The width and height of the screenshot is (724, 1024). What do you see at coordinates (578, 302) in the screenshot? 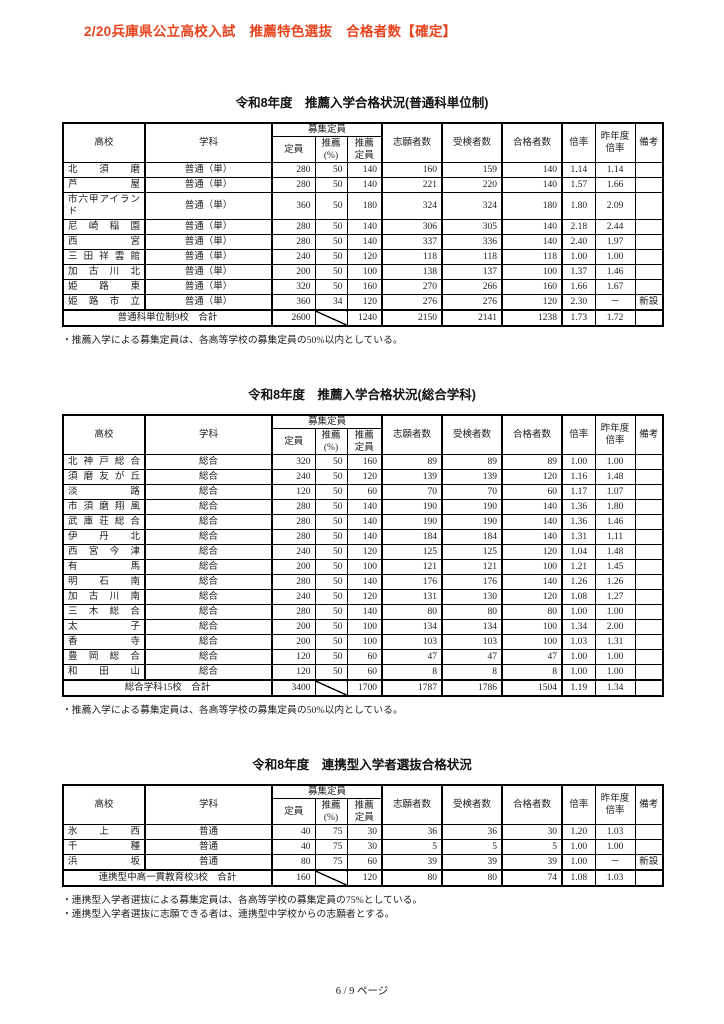
I see `cell-ratio: 2.30` at bounding box center [578, 302].